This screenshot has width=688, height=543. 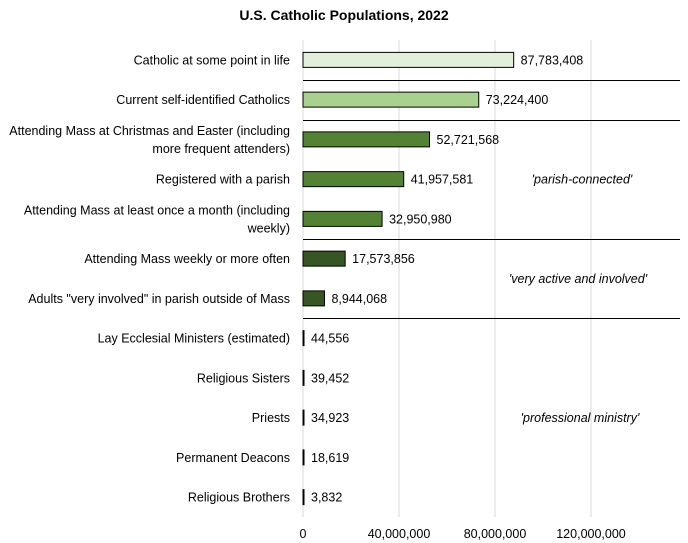 I want to click on category-label: Attending Mass weekly or more often, so click(x=187, y=259).